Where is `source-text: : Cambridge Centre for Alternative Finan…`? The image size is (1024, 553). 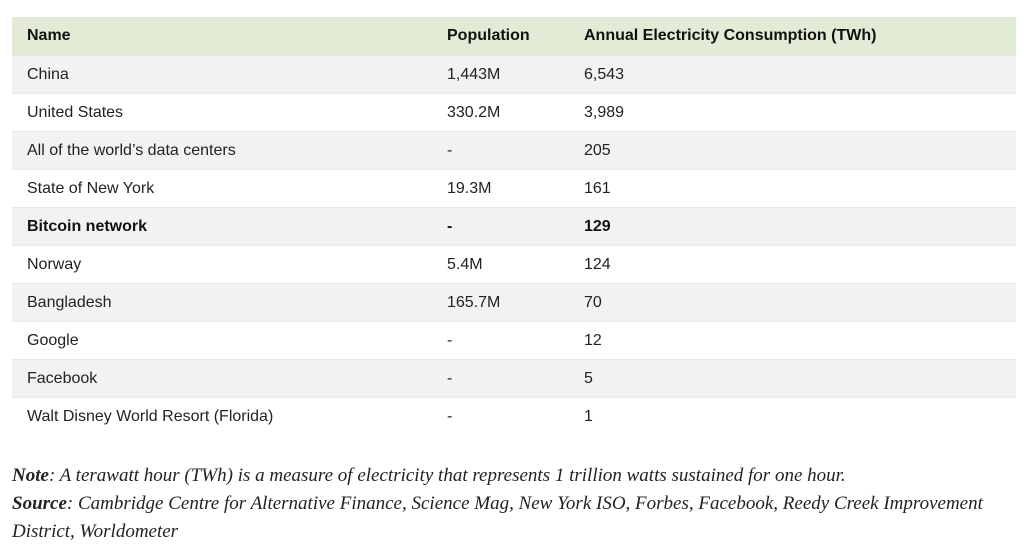
source-text: : Cambridge Centre for Alternative Finan… is located at coordinates (497, 517).